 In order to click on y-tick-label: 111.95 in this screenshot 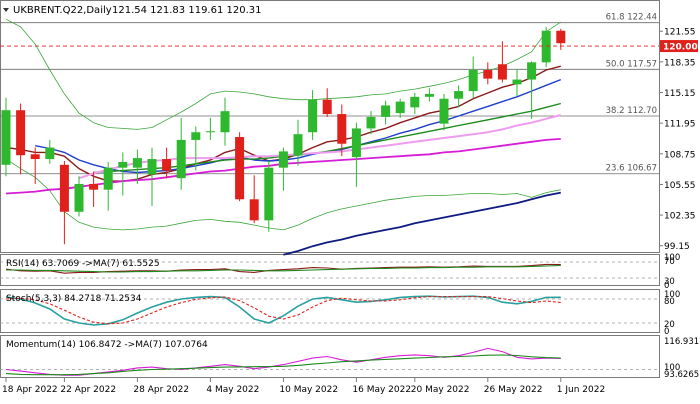, I will do `click(680, 125)`.